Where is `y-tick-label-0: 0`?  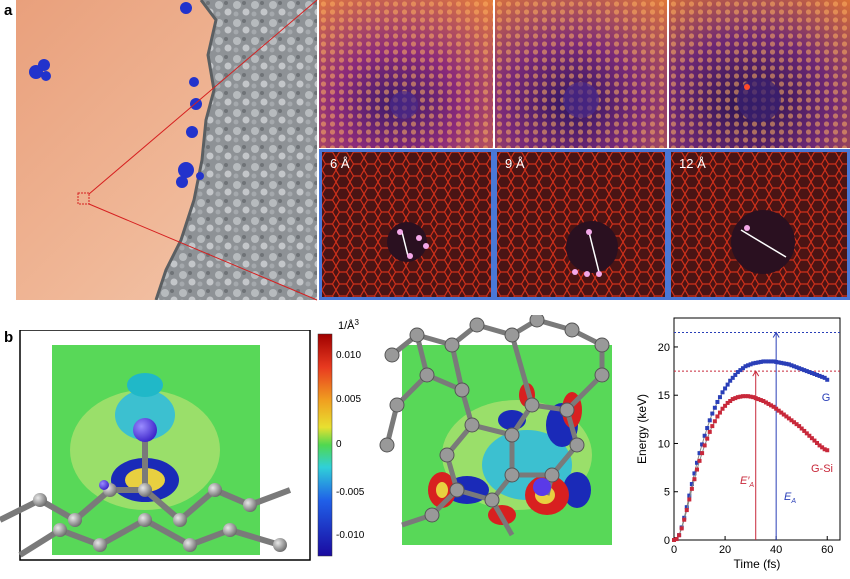
y-tick-label-0: 0 is located at coordinates (667, 541).